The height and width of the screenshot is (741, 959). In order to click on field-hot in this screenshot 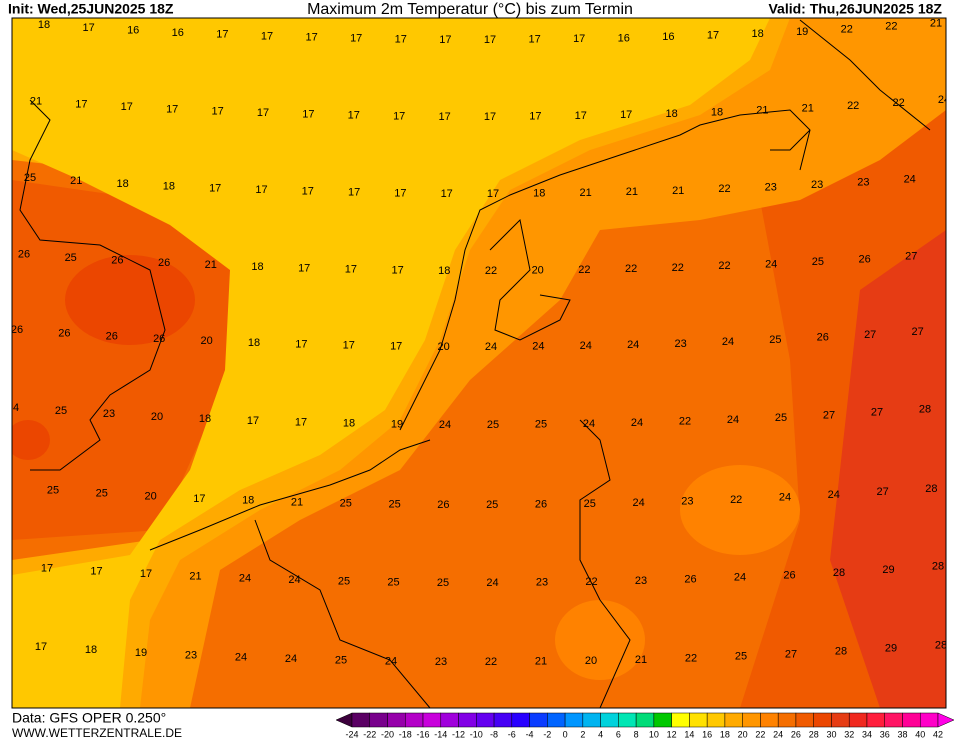, I will do `click(888, 469)`.